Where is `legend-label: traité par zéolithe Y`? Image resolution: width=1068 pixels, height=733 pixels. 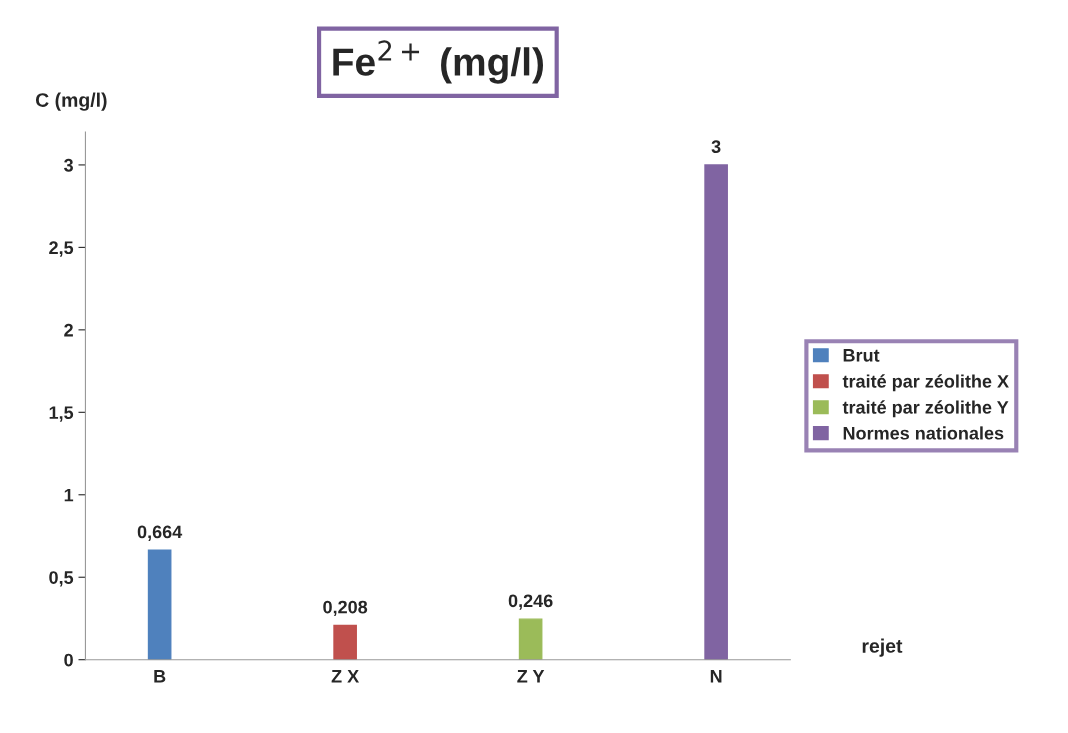
legend-label: traité par zéolithe Y is located at coordinates (925, 409).